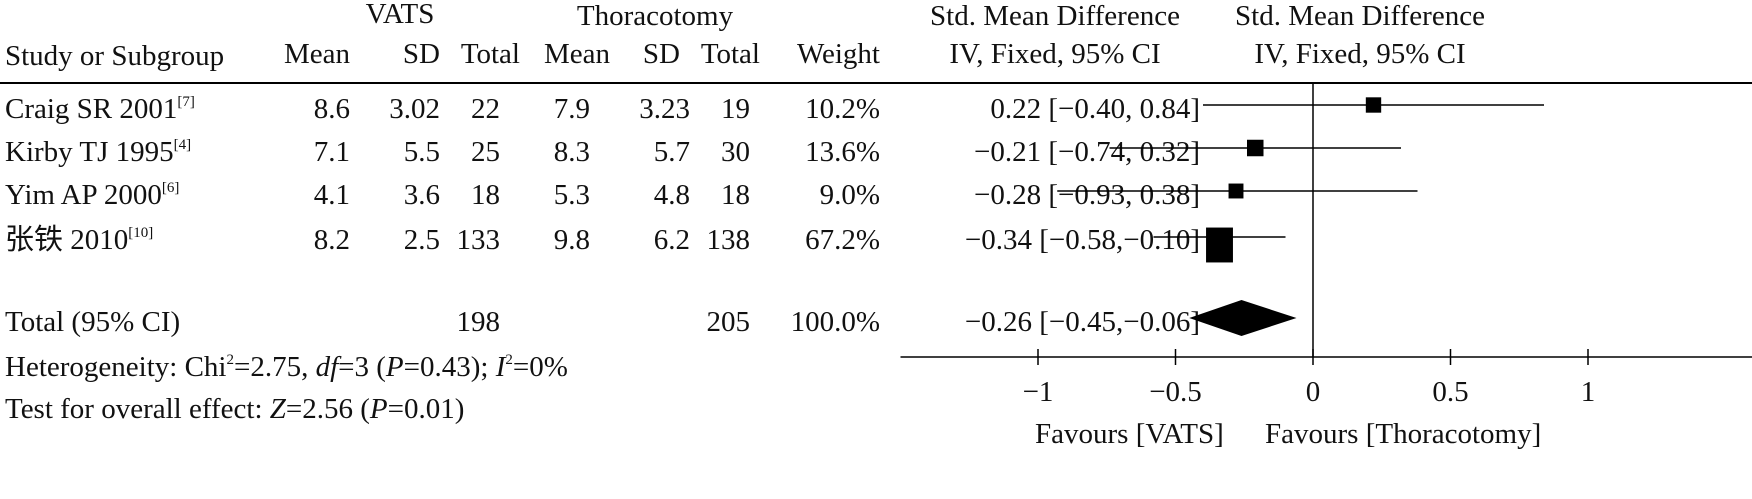 Image resolution: width=1752 pixels, height=499 pixels. Describe the element at coordinates (235, 409) in the screenshot. I see `overall-effect-text: Test for overall effect: Z=2.56 (P=0.01)` at that location.